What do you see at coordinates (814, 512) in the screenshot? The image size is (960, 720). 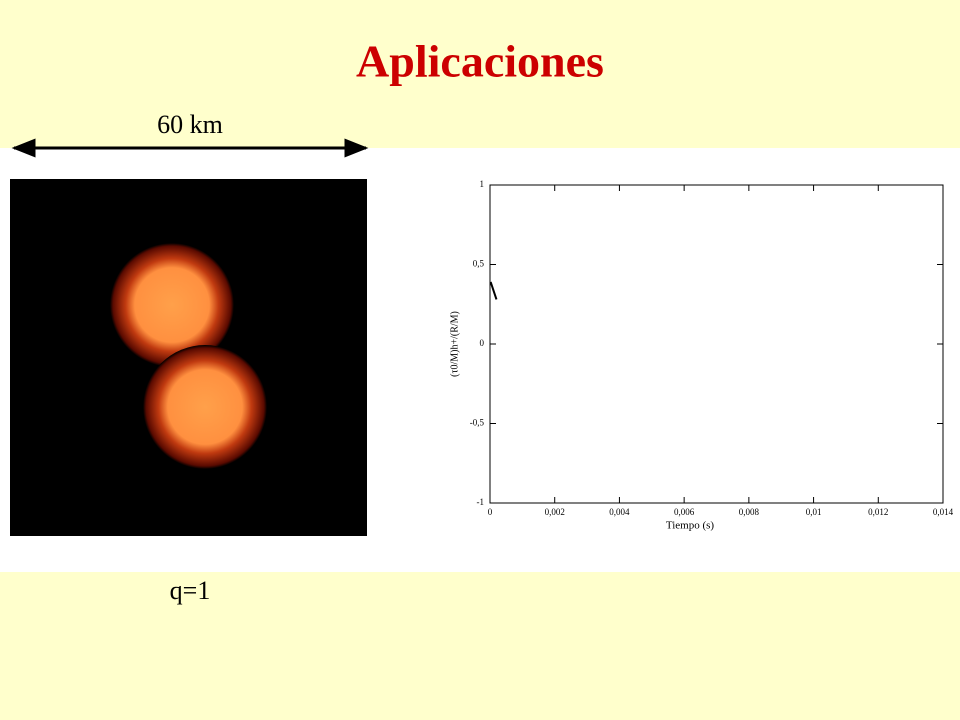 I see `x-tick-label: 0,01` at bounding box center [814, 512].